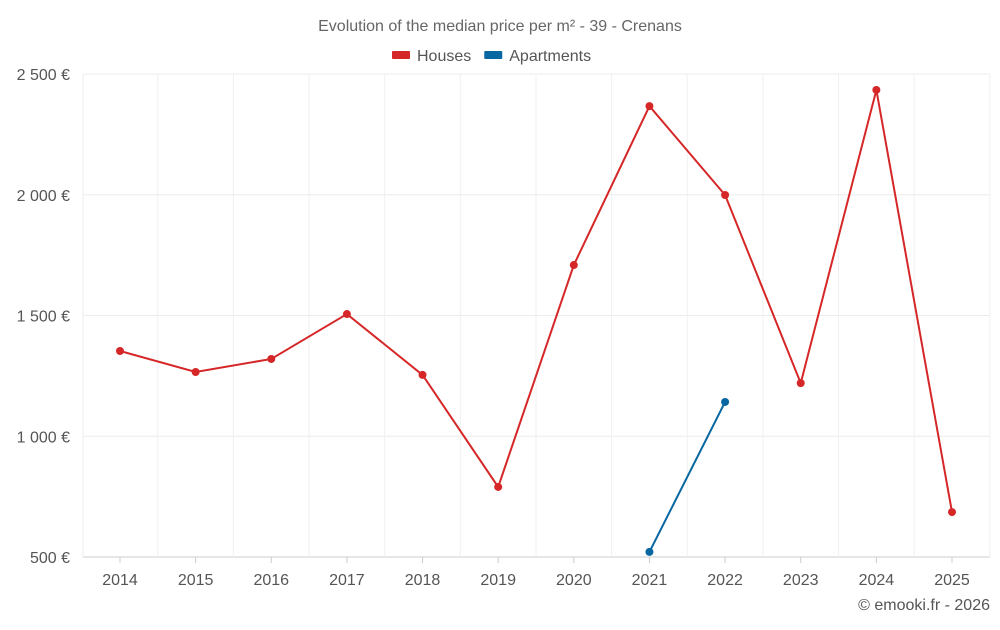 The image size is (1000, 630). Describe the element at coordinates (725, 580) in the screenshot. I see `x-tick-label: 2022` at that location.